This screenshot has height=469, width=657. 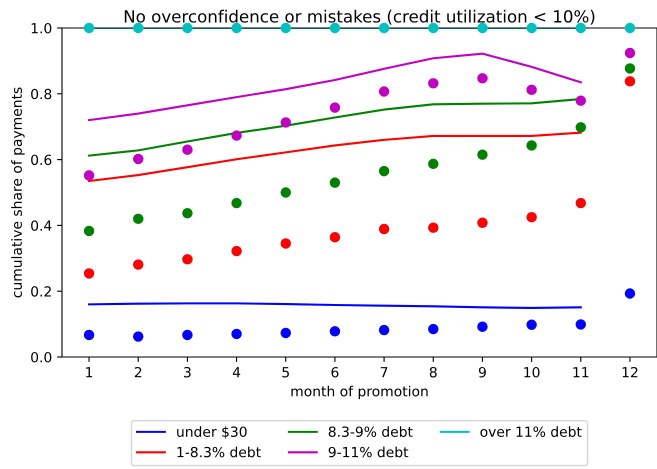 What do you see at coordinates (18, 192) in the screenshot?
I see `y-axis-title: cumulative share of payments` at bounding box center [18, 192].